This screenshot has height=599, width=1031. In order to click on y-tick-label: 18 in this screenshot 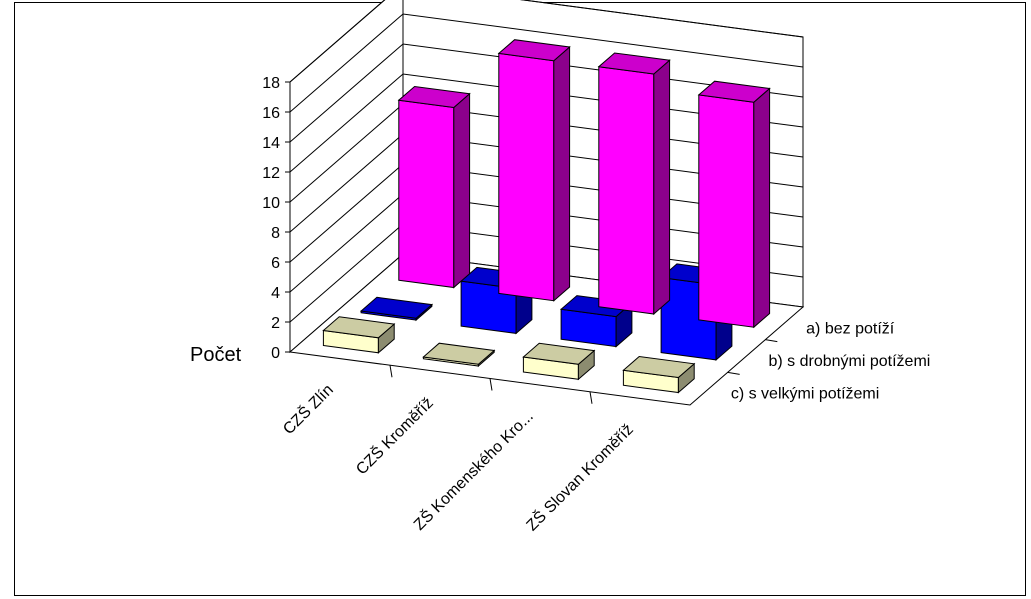, I will do `click(271, 83)`.